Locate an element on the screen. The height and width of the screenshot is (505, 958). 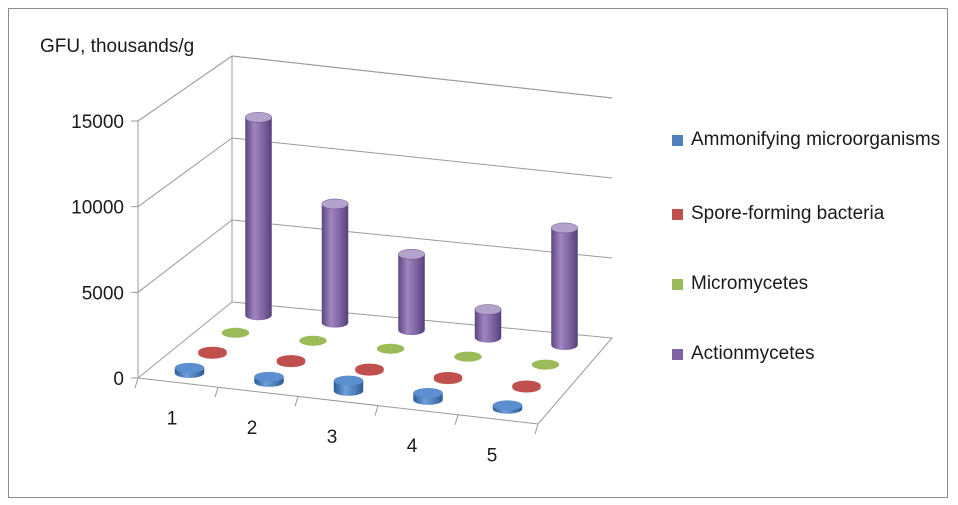
y-axis-ticks: 0 5000 10000 15000 is located at coordinates (104, 251).